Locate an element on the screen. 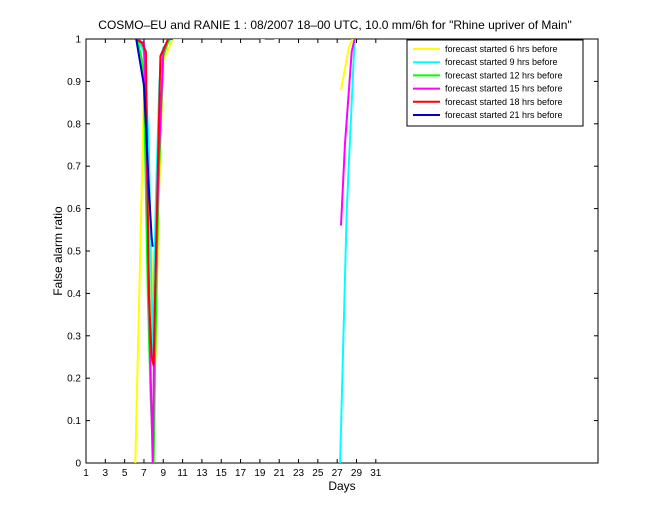 Image resolution: width=660 pixels, height=520 pixels. x-tick-label: 15 is located at coordinates (222, 473).